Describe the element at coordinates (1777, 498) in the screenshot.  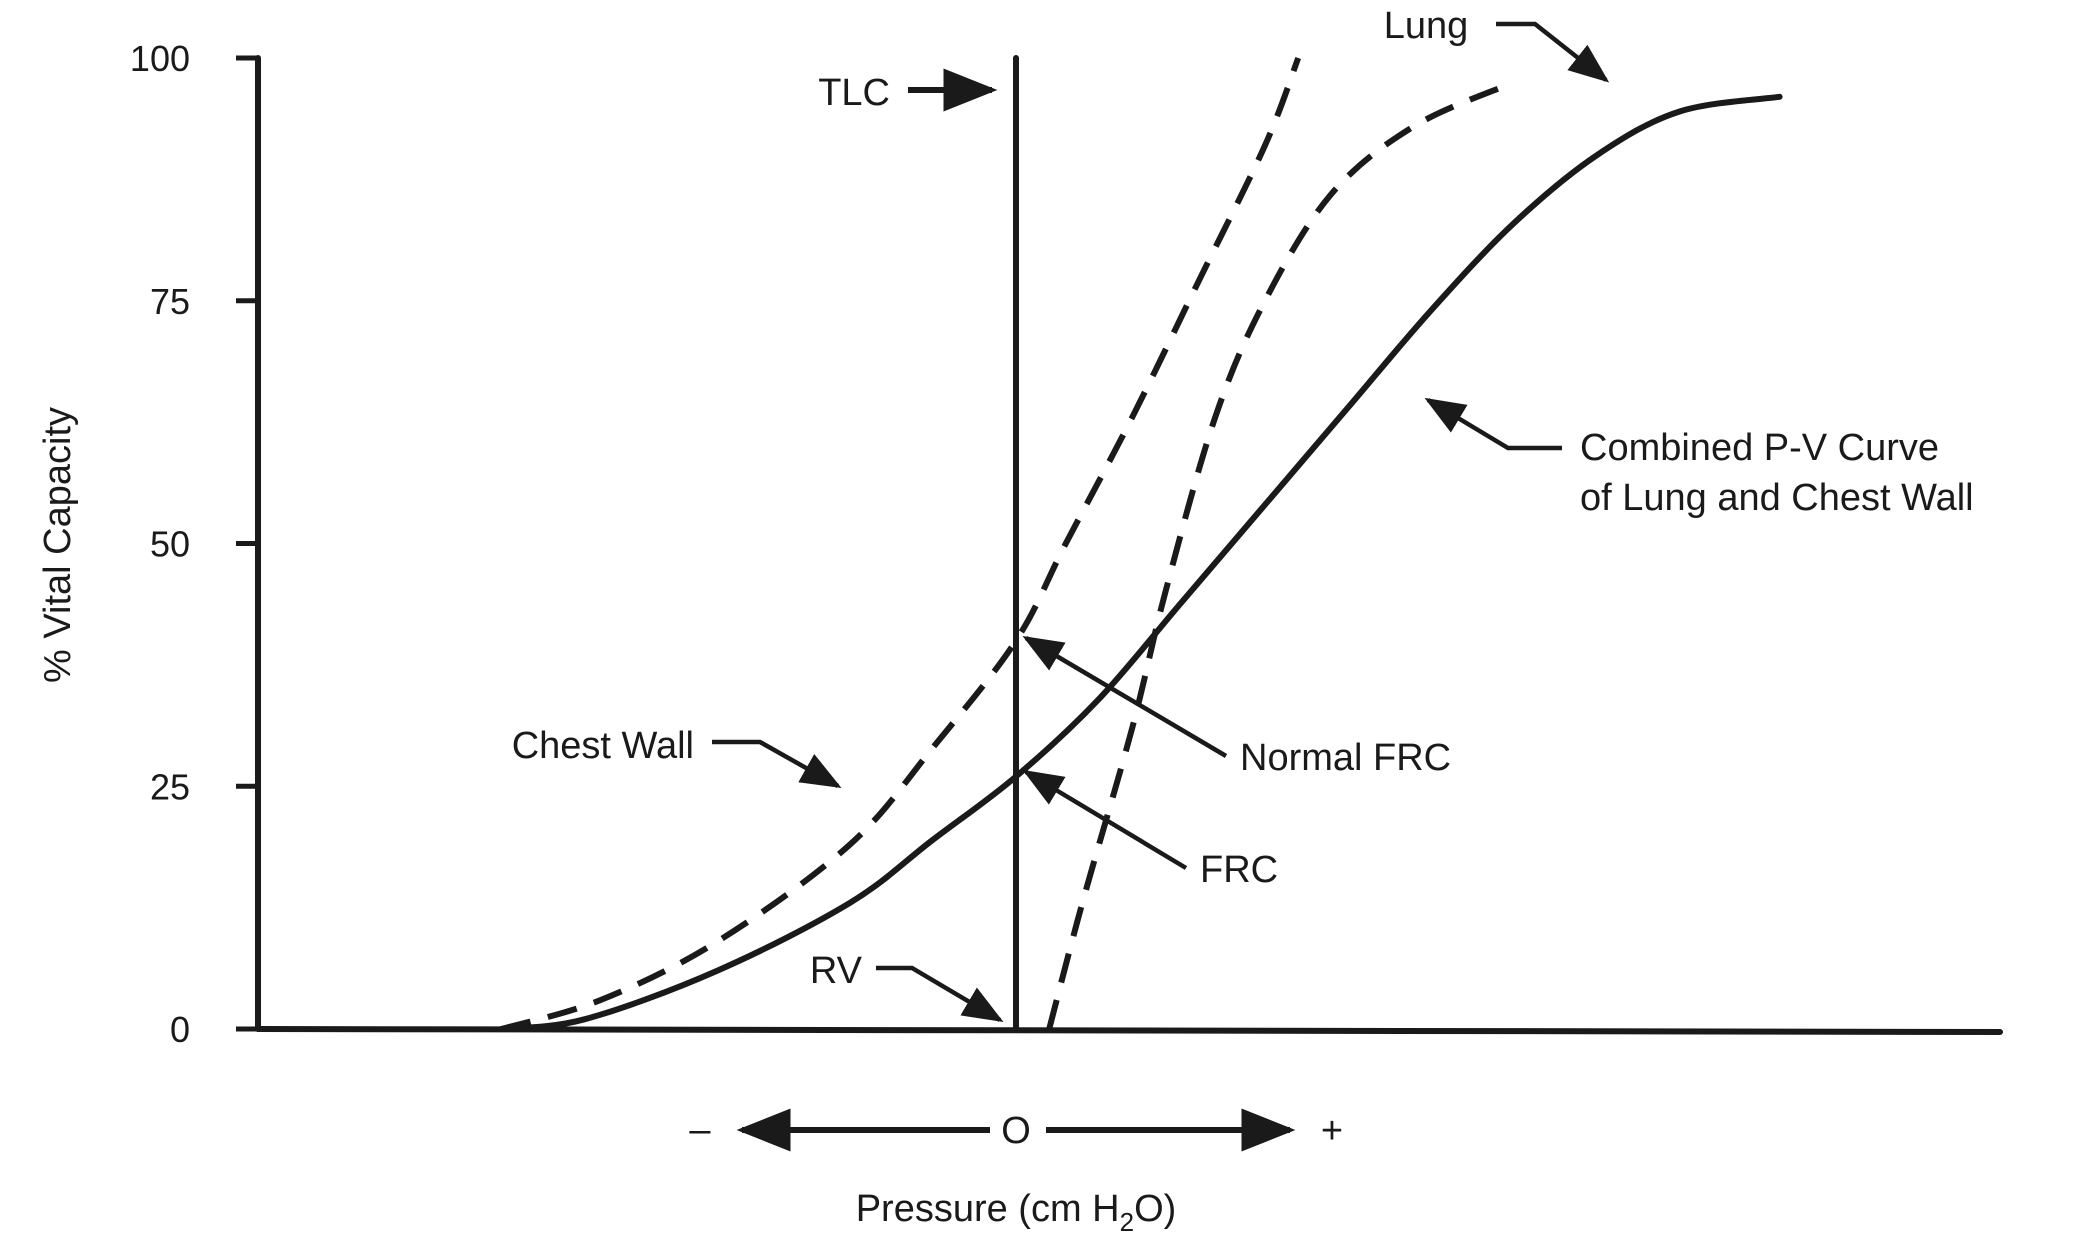
I see `annotation-combined-line2: of Lung and Chest Wall` at that location.